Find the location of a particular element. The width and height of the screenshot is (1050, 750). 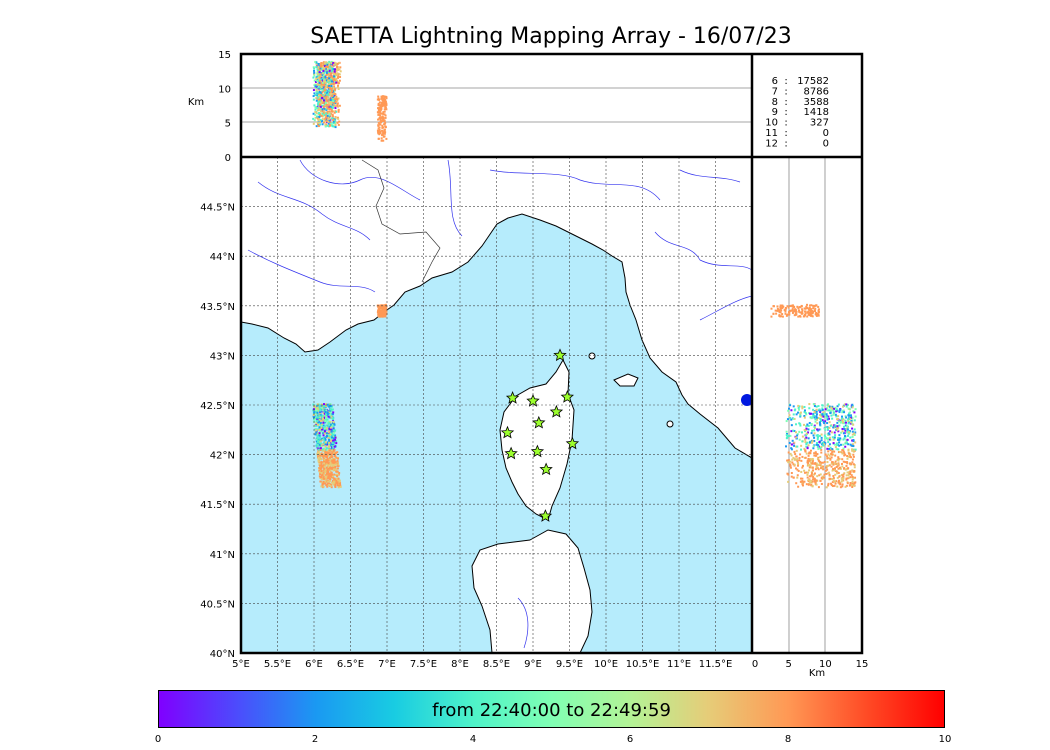

count-value: 8786 is located at coordinates (816, 91).